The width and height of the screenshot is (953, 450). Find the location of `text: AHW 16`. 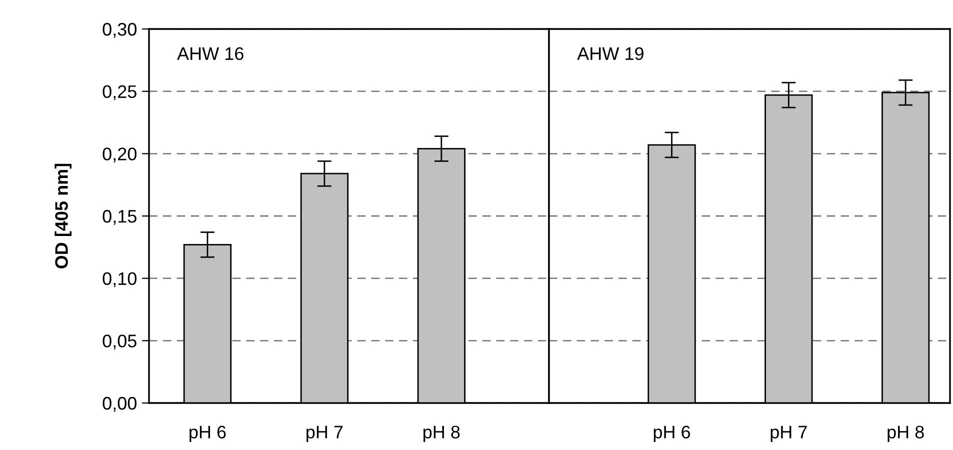

text: AHW 16 is located at coordinates (210, 53).